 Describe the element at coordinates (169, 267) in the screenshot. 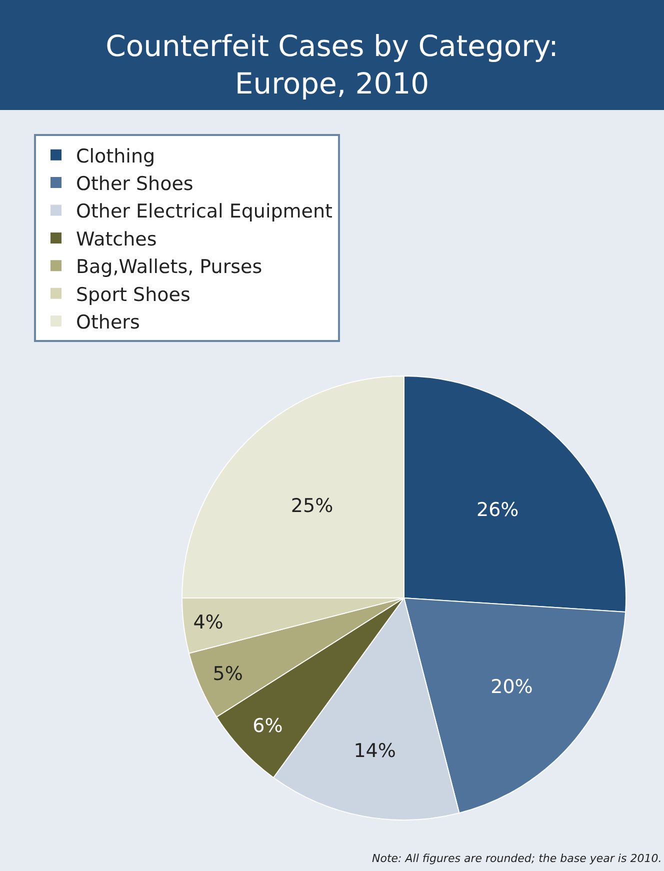

I see `legend-label: Bag,Wallets, Purses` at that location.